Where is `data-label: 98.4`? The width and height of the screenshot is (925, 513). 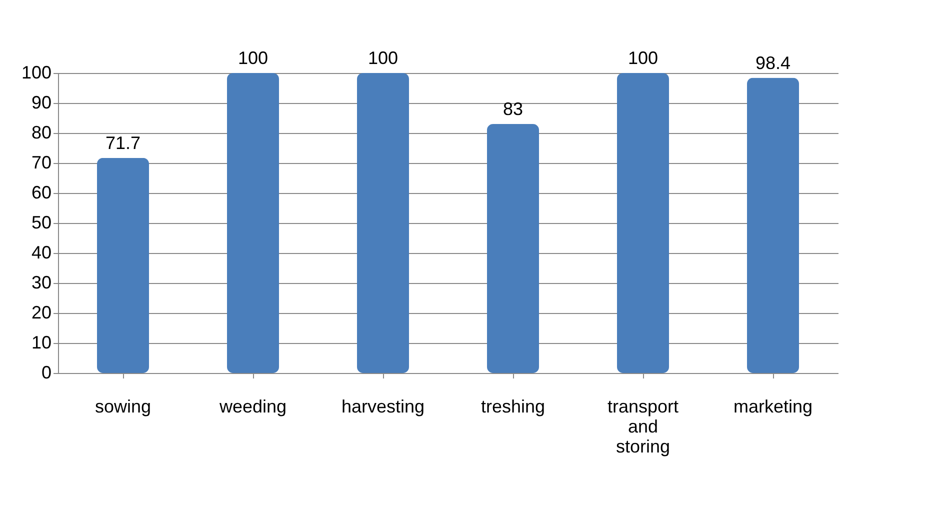 data-label: 98.4 is located at coordinates (773, 62).